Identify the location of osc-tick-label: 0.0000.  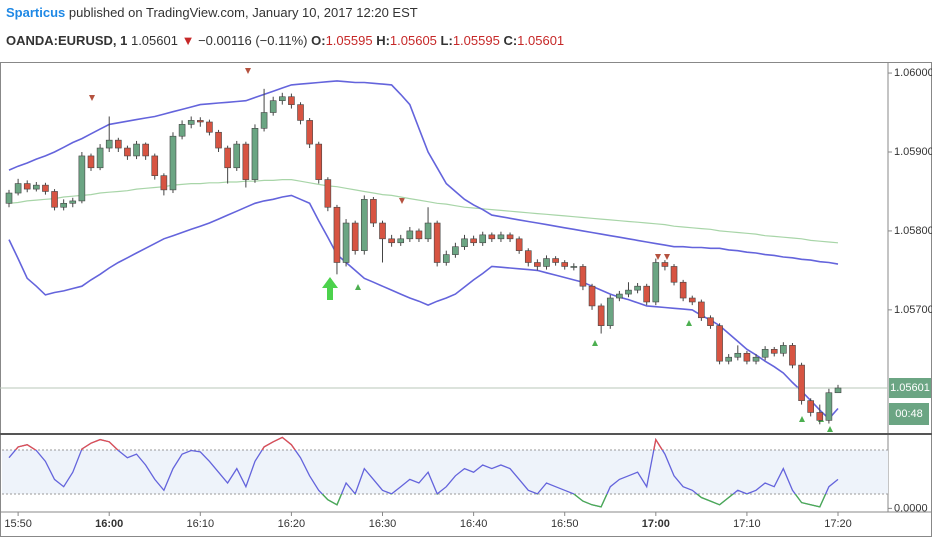
(911, 508).